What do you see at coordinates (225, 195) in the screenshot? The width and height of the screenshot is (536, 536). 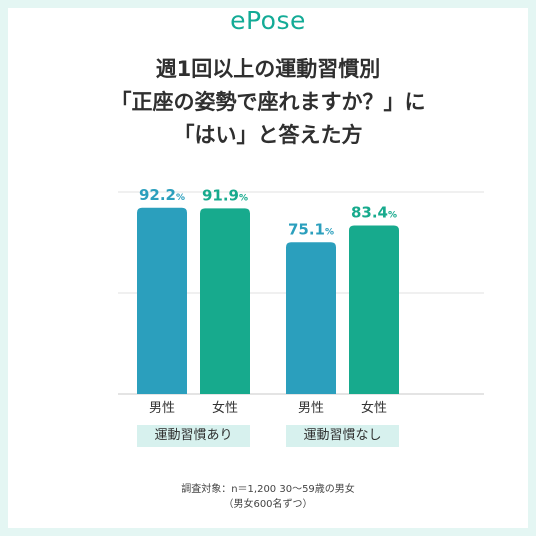 I see `value-label: 91.9%` at bounding box center [225, 195].